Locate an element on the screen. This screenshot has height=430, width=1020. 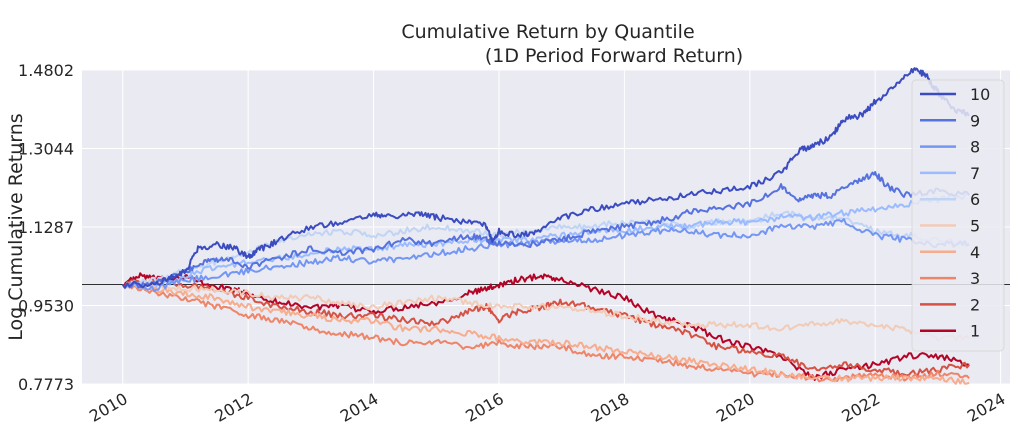
x-tick-label: 2010 is located at coordinates (108, 407).